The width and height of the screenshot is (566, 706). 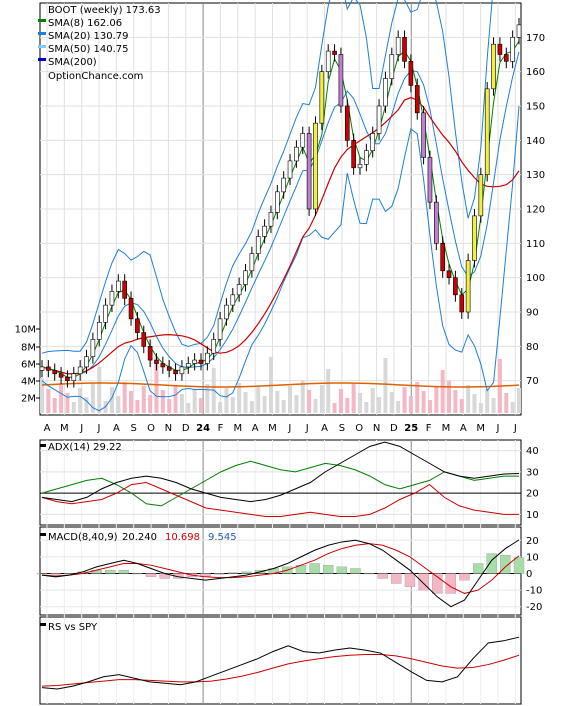 I want to click on volume-tick-label: 8M, so click(x=28, y=348).